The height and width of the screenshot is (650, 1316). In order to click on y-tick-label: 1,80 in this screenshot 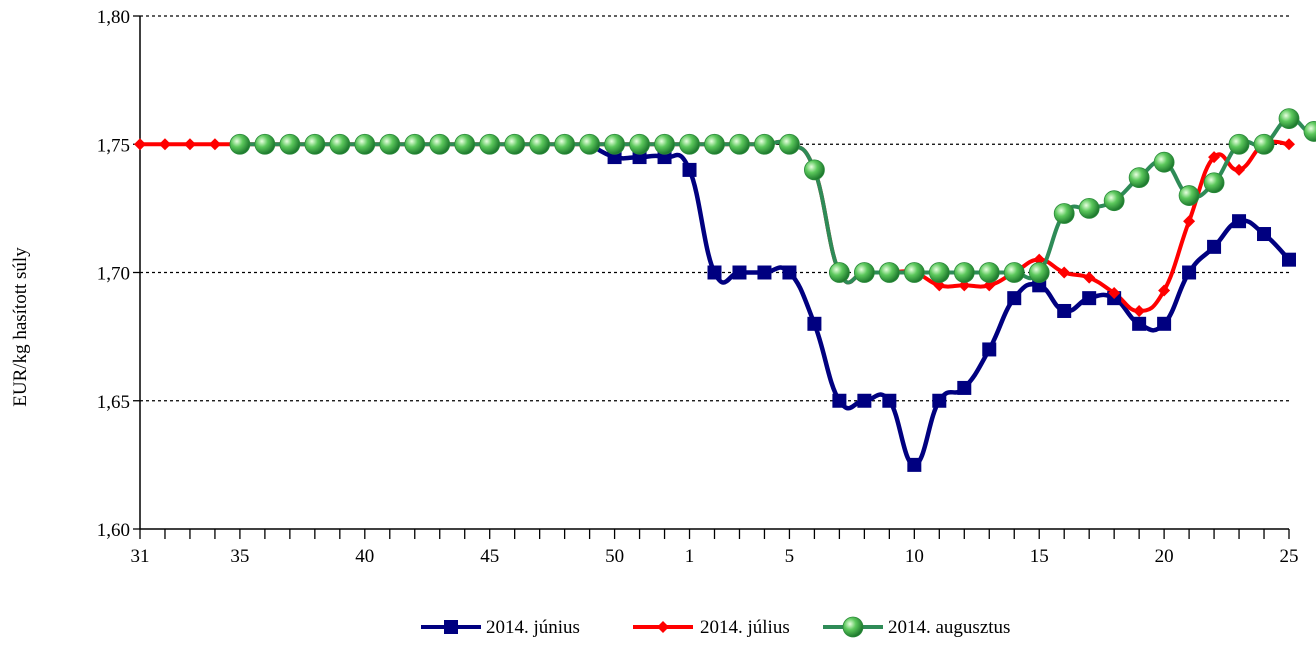, I will do `click(113, 17)`.